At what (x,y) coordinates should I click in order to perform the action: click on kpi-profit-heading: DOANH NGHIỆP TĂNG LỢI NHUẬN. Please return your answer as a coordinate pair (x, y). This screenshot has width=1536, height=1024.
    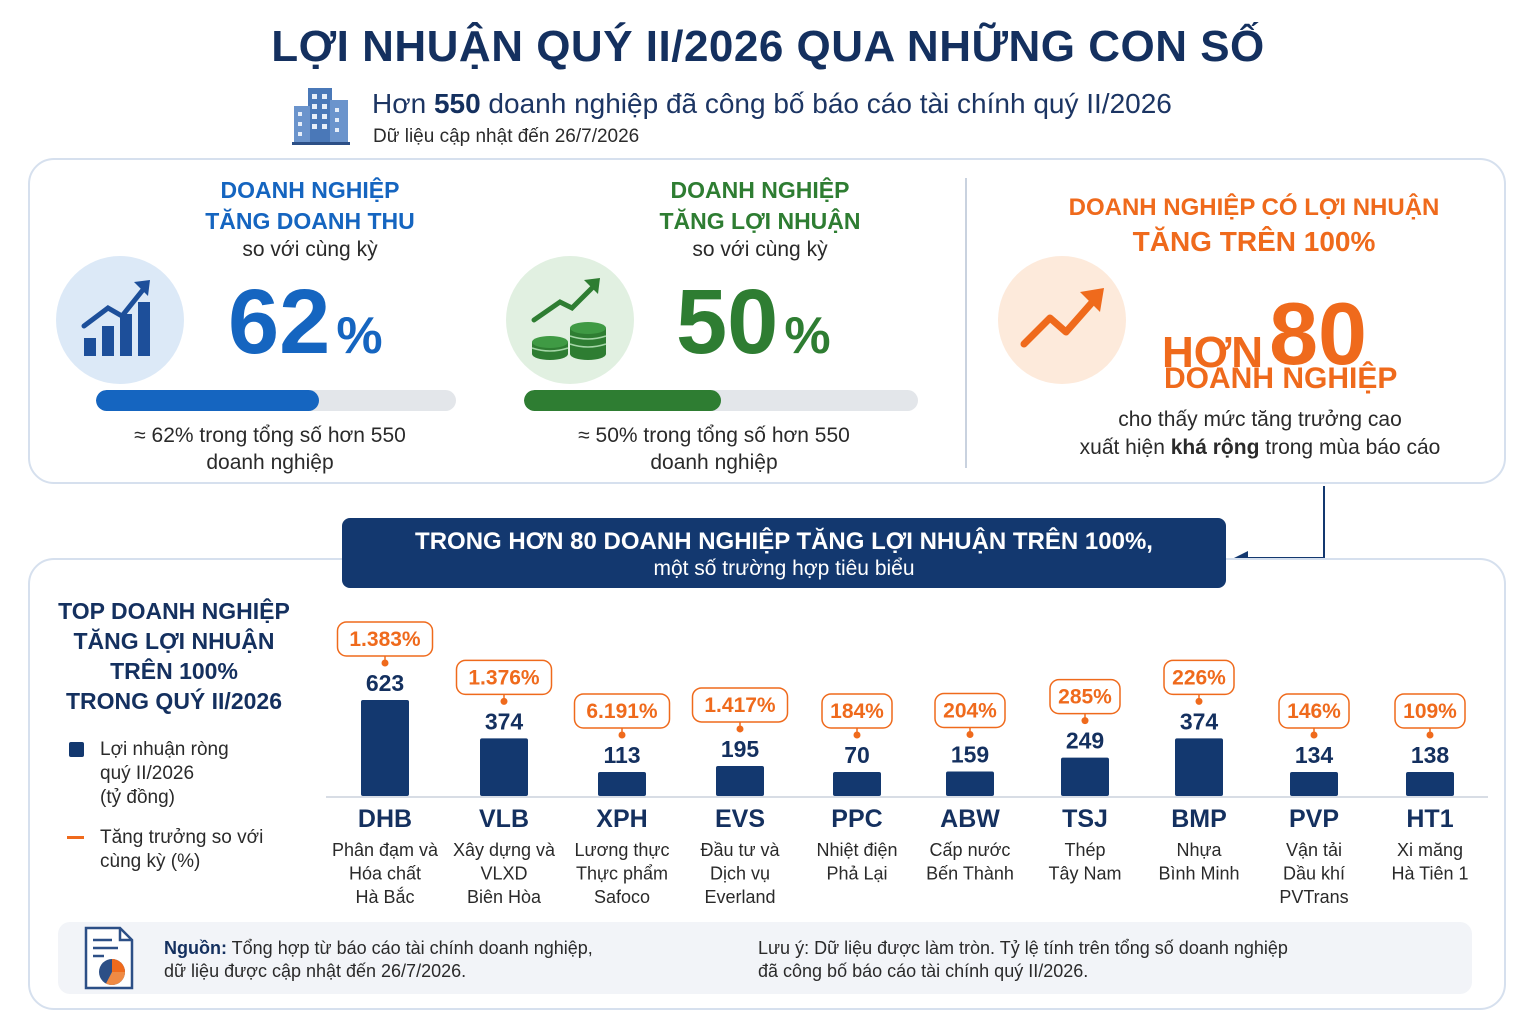
    Looking at the image, I should click on (760, 205).